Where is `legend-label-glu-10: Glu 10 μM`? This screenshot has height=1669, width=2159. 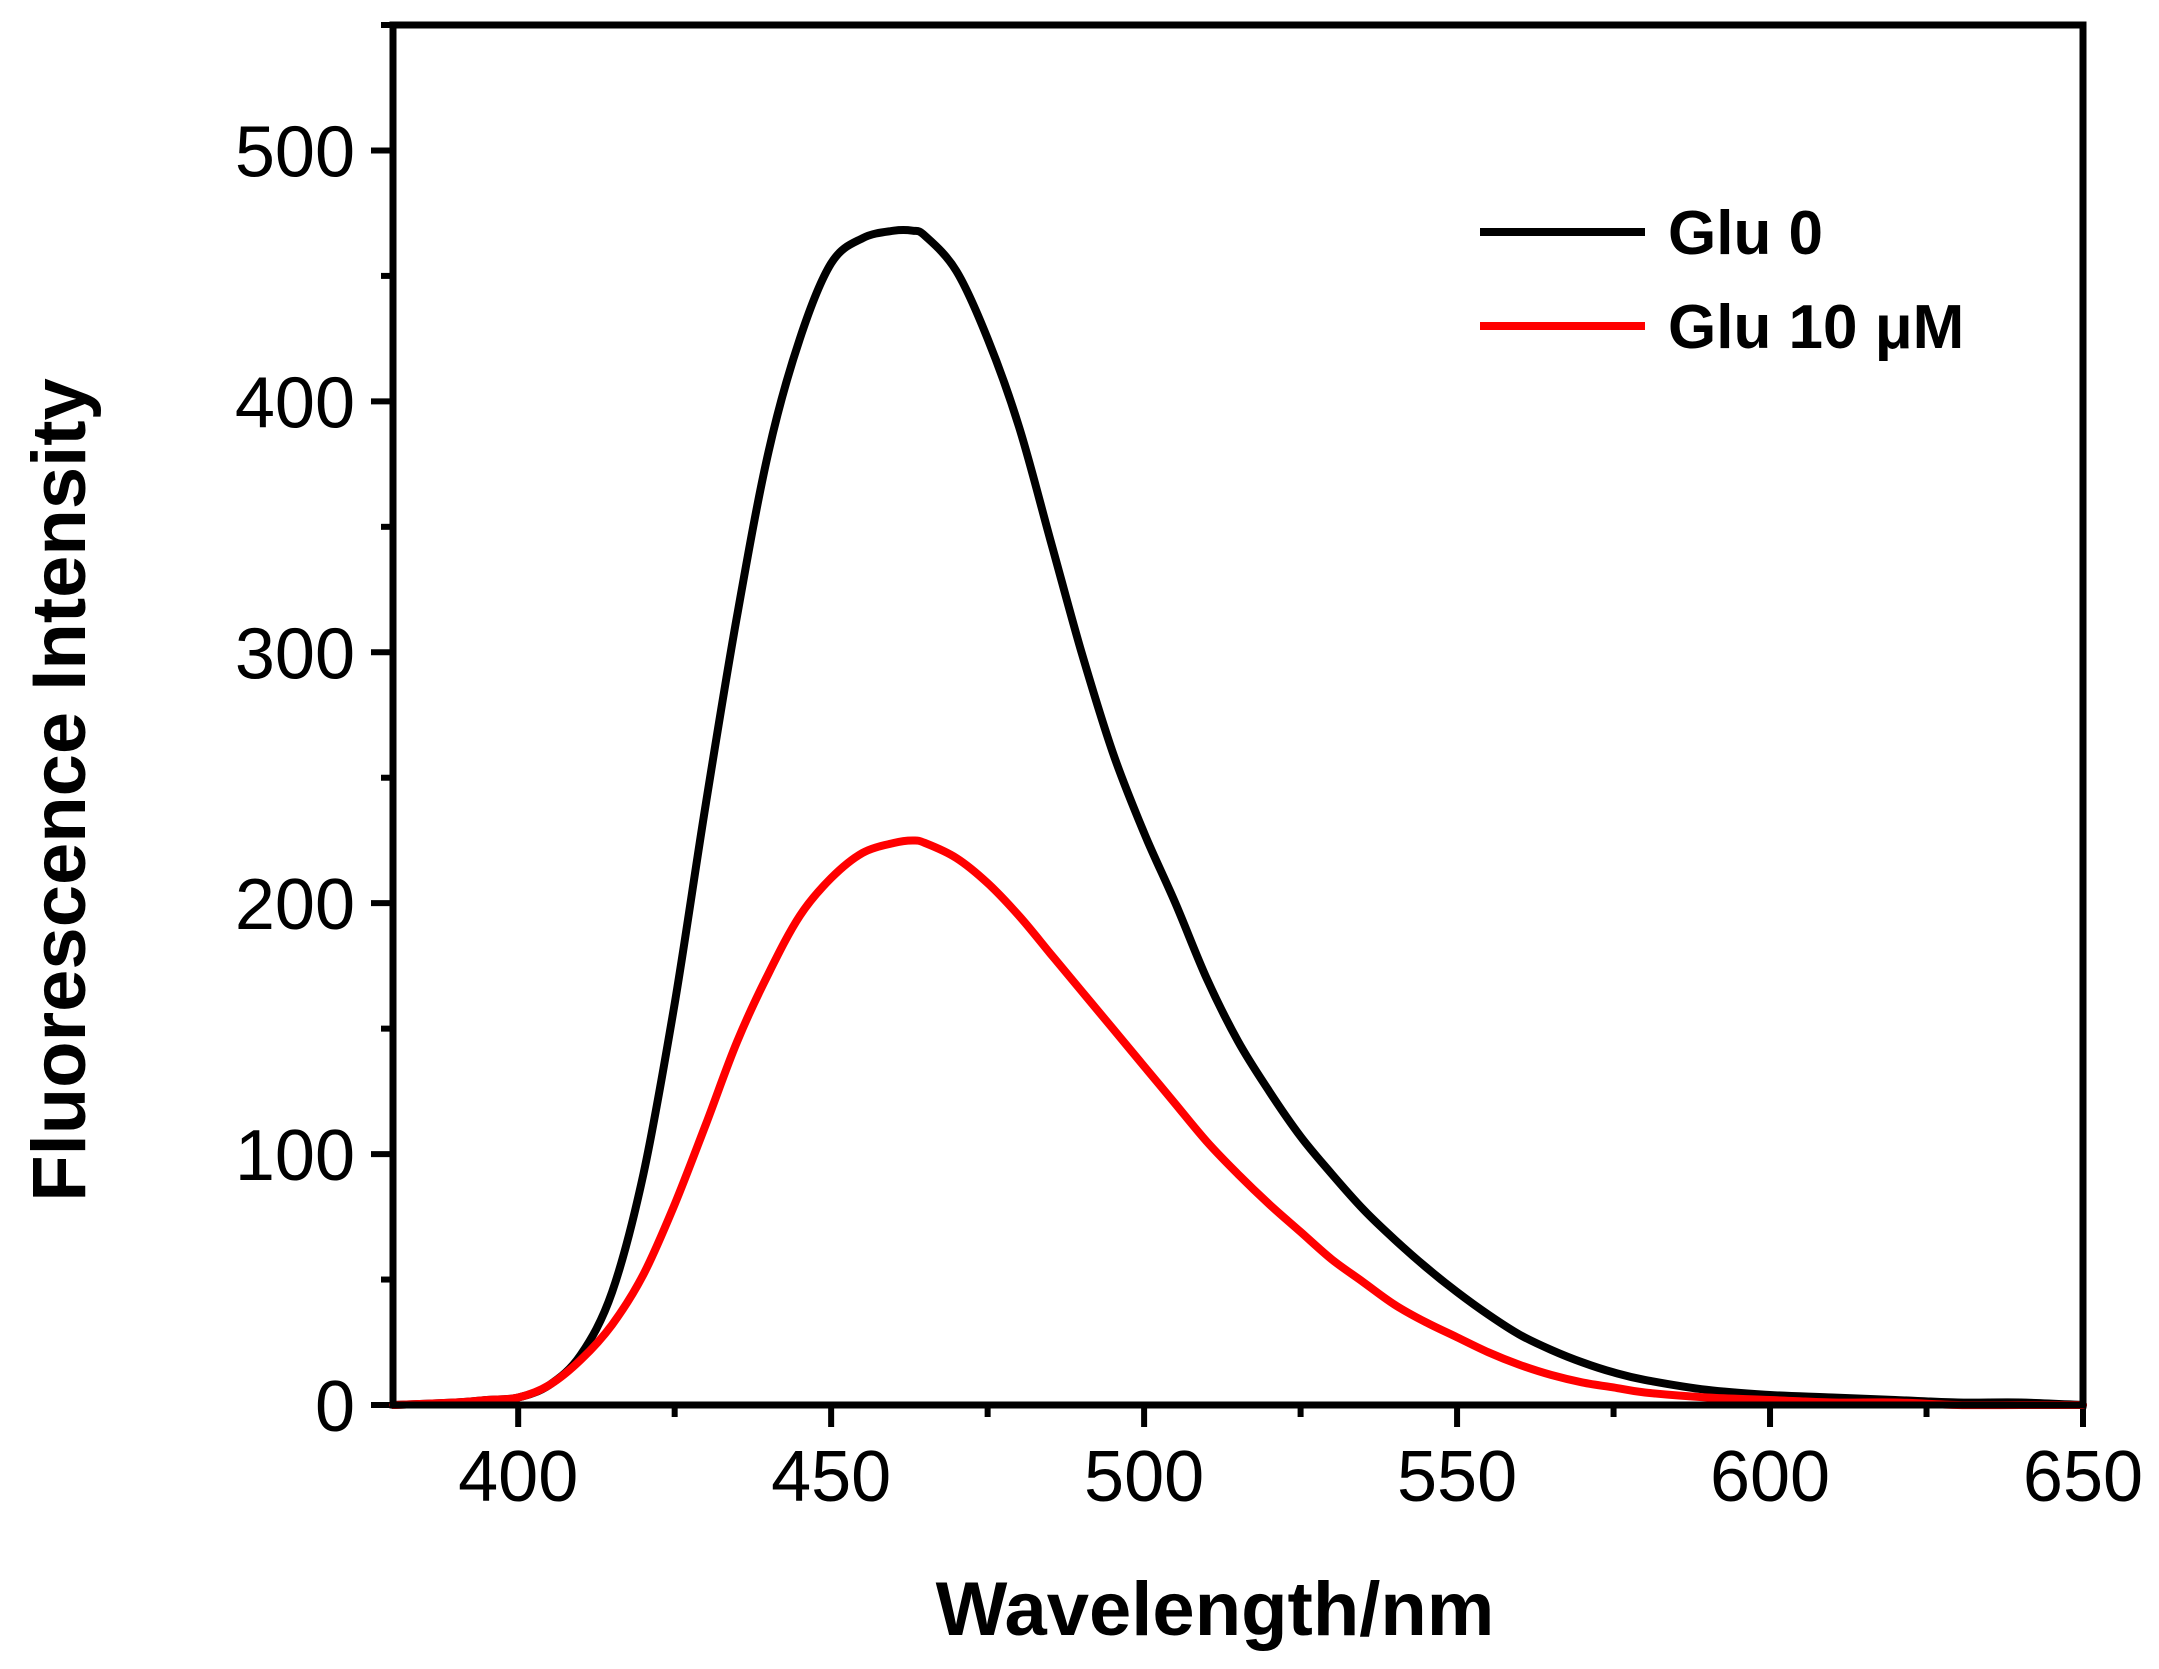
legend-label-glu-10: Glu 10 μM is located at coordinates (1816, 327).